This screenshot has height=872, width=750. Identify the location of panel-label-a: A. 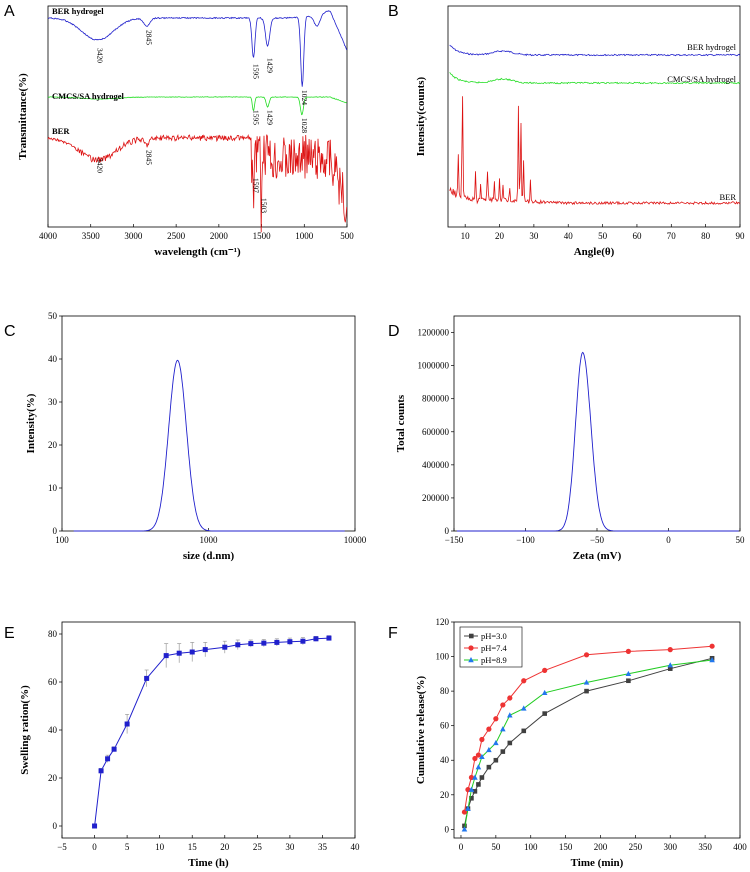
(9, 11).